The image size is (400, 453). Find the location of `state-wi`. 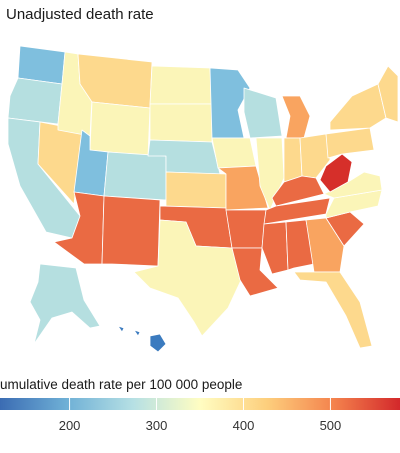

state-wi is located at coordinates (263, 113).